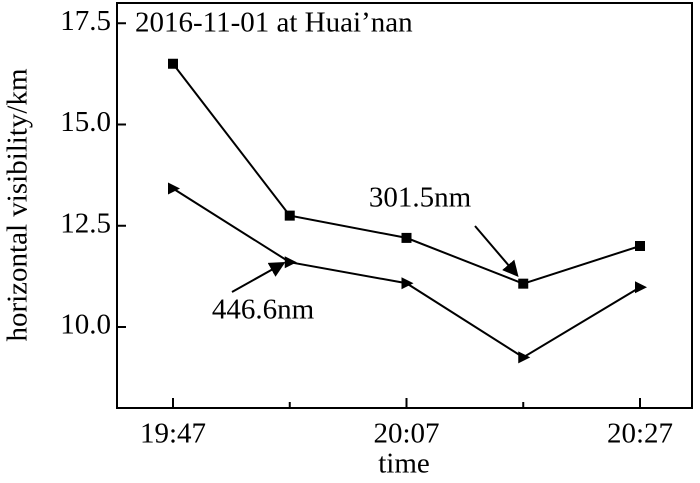 This screenshot has height=483, width=700. Describe the element at coordinates (420, 198) in the screenshot. I see `series-label: 301.5nm` at that location.